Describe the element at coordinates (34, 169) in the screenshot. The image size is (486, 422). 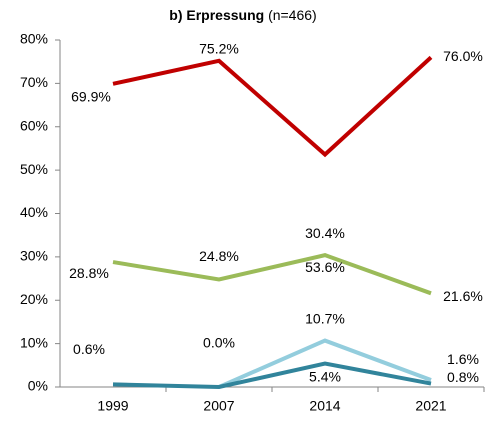
I see `y-tick-label: 50%` at that location.